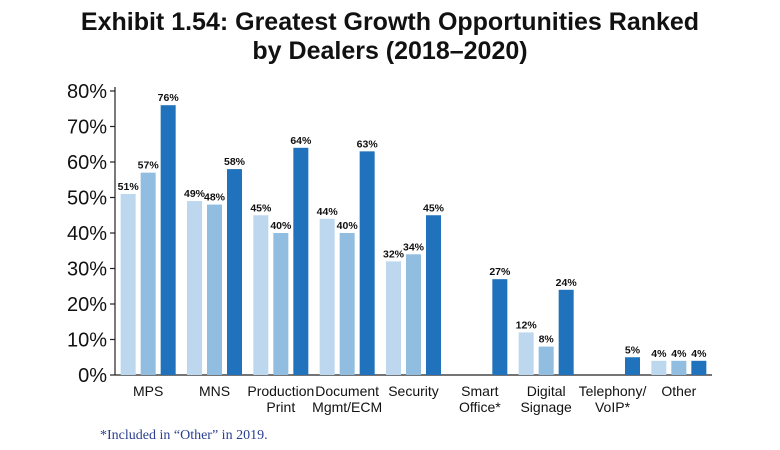  I want to click on data-label: 8%, so click(547, 340).